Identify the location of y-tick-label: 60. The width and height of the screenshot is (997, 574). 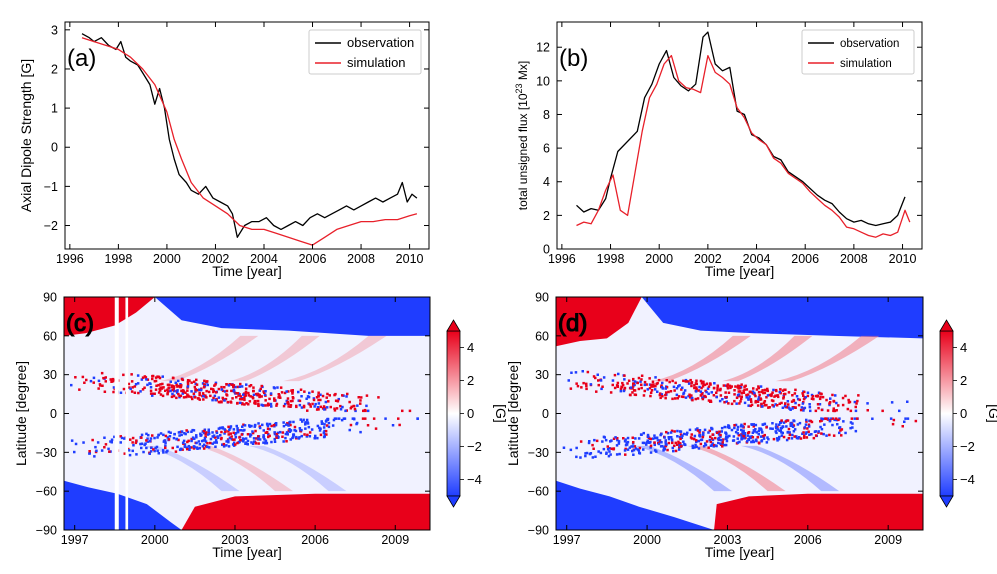
(50, 336).